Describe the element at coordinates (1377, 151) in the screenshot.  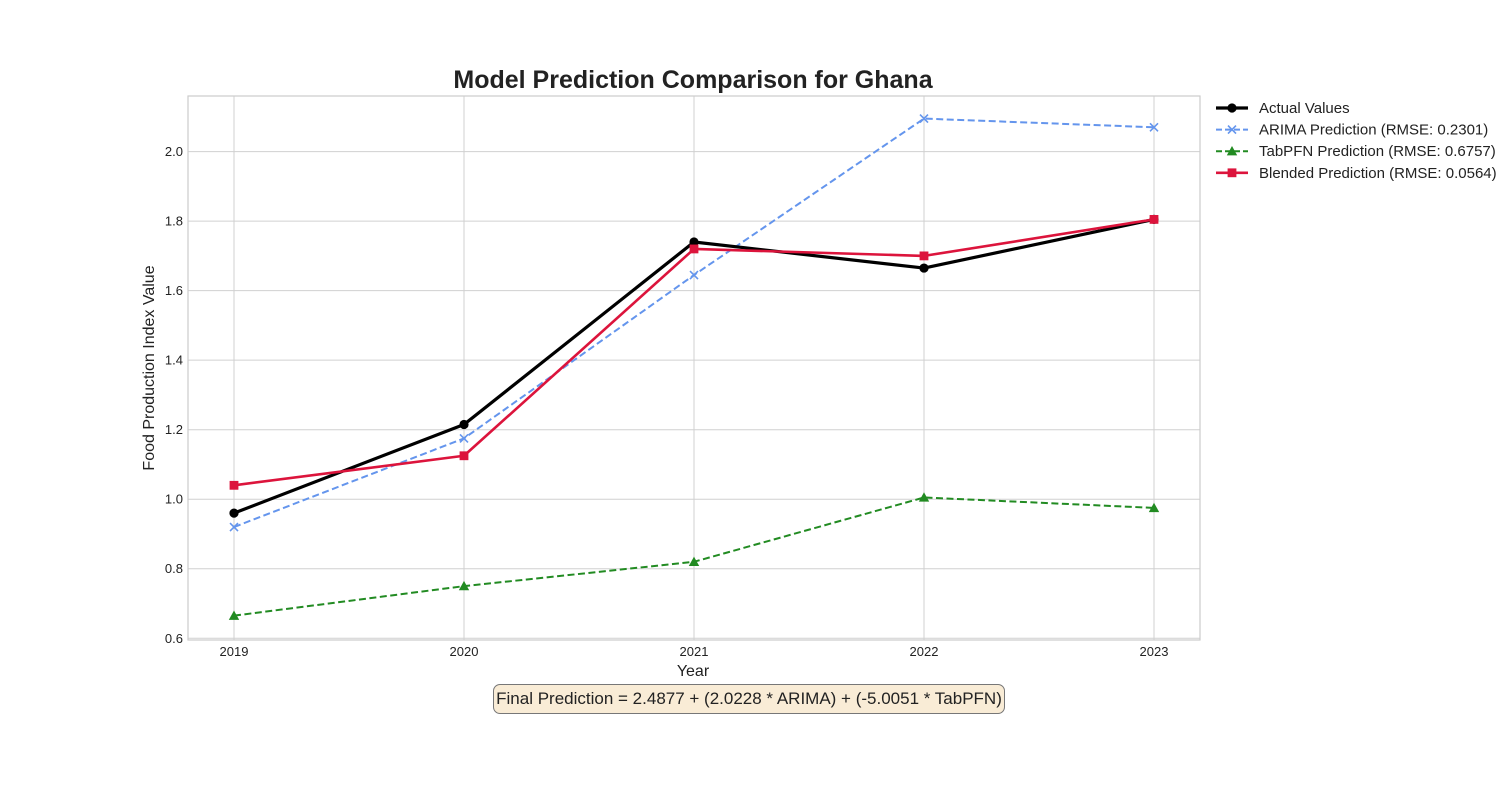
I see `legend-label: TabPFN Prediction (RMSE: 0.6757)` at that location.